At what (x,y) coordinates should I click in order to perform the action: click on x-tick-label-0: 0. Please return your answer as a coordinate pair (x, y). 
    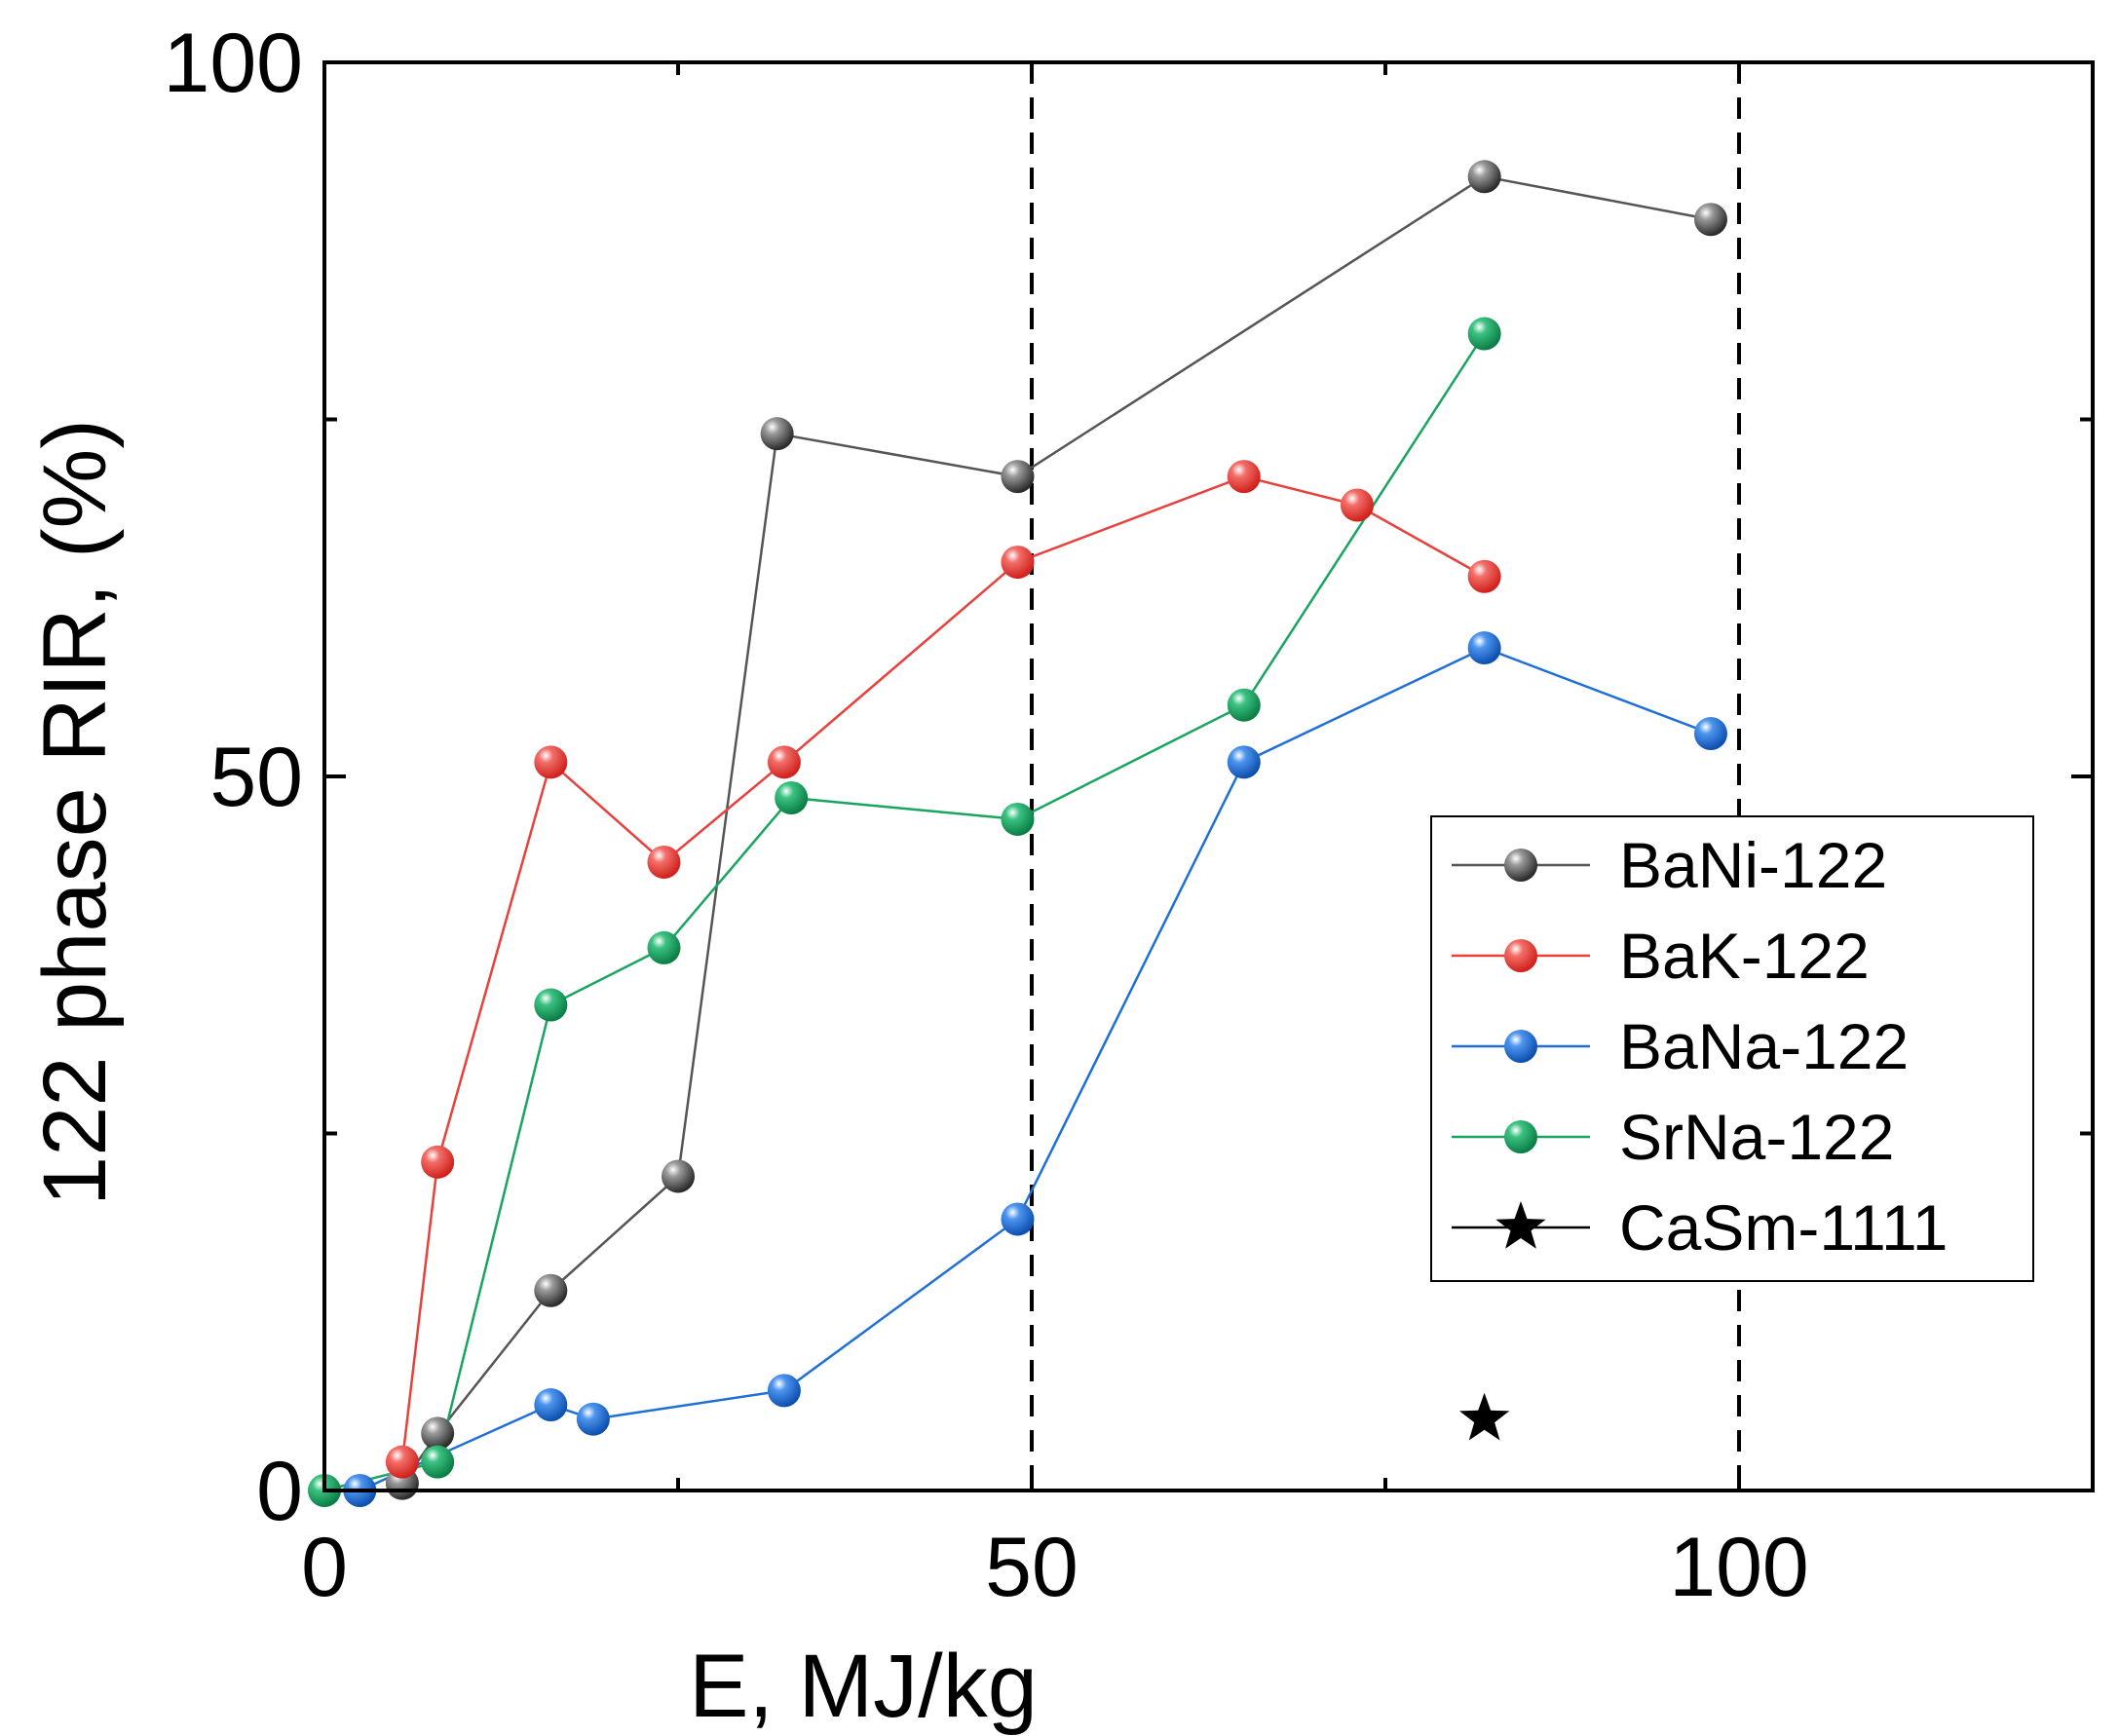
    Looking at the image, I should click on (325, 1567).